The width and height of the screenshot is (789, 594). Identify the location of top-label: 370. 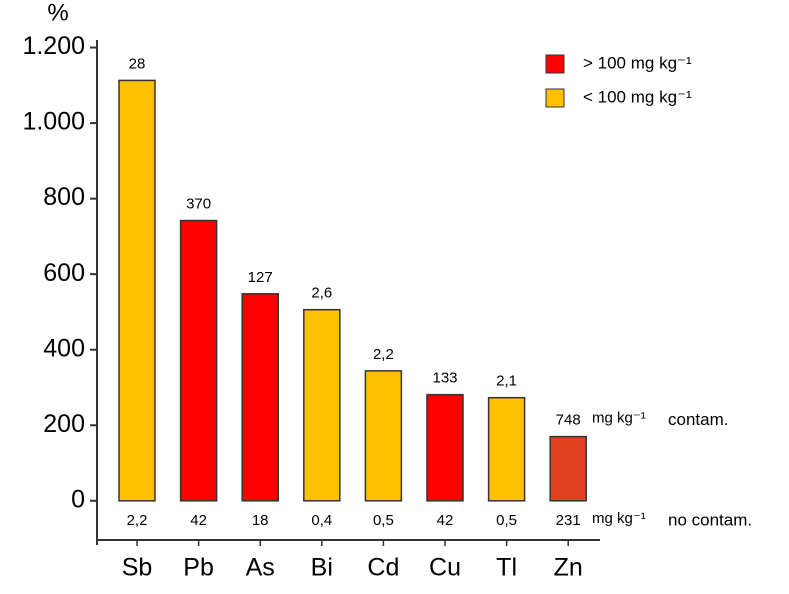
(198, 204).